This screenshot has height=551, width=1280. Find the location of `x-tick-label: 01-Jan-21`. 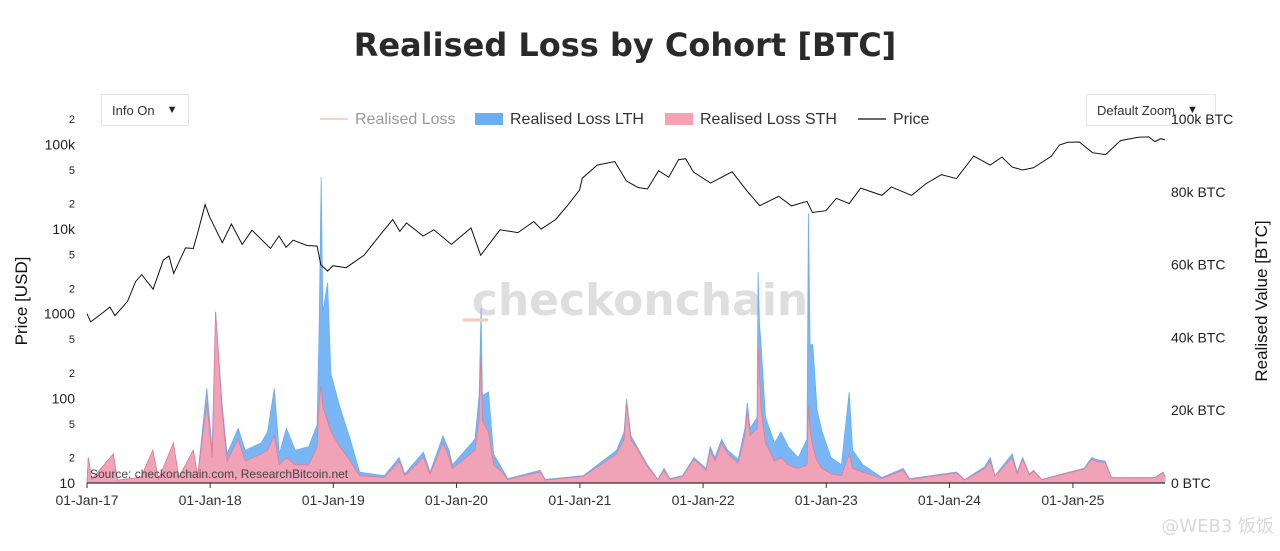

x-tick-label: 01-Jan-21 is located at coordinates (579, 500).